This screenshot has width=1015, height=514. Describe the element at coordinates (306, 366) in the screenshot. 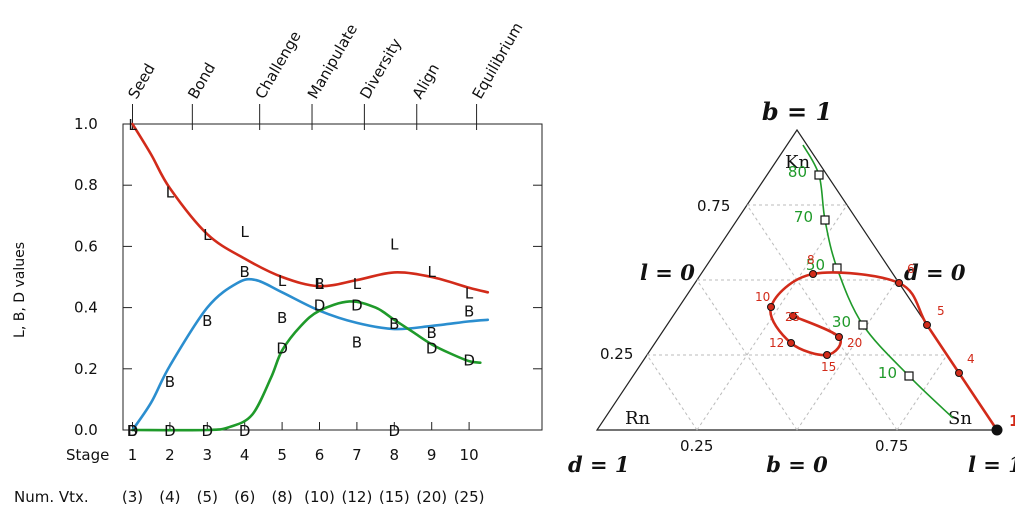

I see `series-D-curve` at that location.